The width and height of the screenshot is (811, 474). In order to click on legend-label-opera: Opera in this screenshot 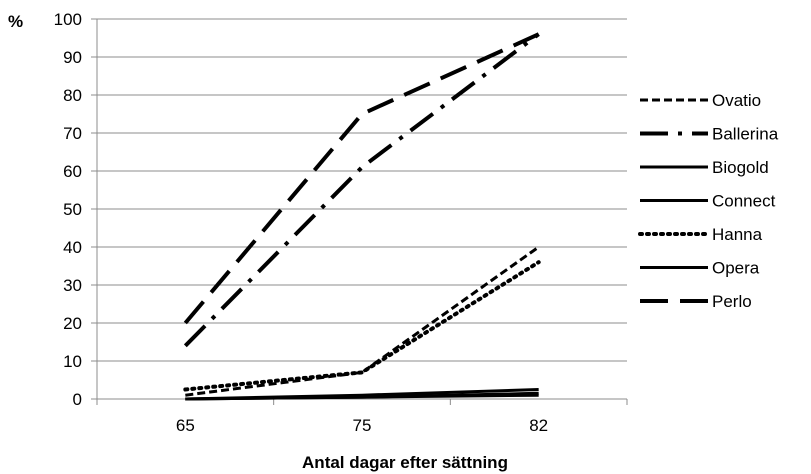, I will do `click(736, 268)`.